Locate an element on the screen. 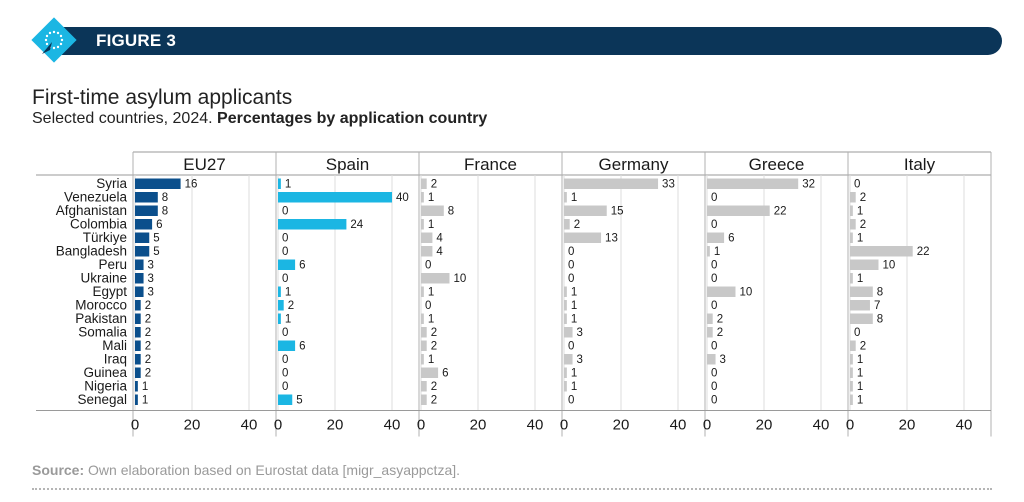  category-label: Iraq is located at coordinates (115, 359).